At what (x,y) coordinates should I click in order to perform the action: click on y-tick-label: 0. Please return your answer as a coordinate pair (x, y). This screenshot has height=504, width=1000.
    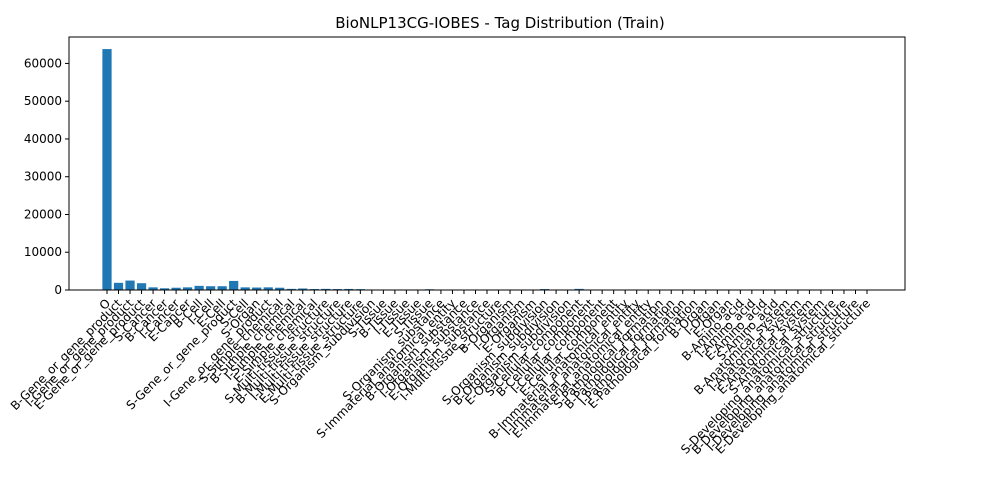
    Looking at the image, I should click on (58, 290).